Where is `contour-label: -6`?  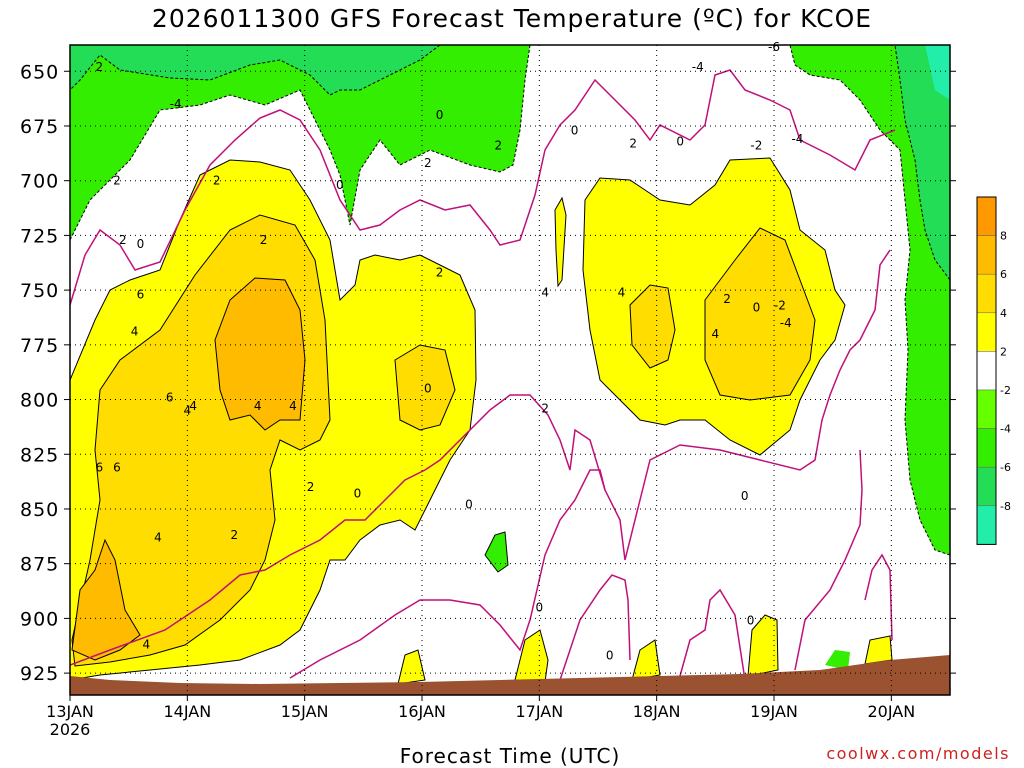 contour-label: -6 is located at coordinates (774, 47).